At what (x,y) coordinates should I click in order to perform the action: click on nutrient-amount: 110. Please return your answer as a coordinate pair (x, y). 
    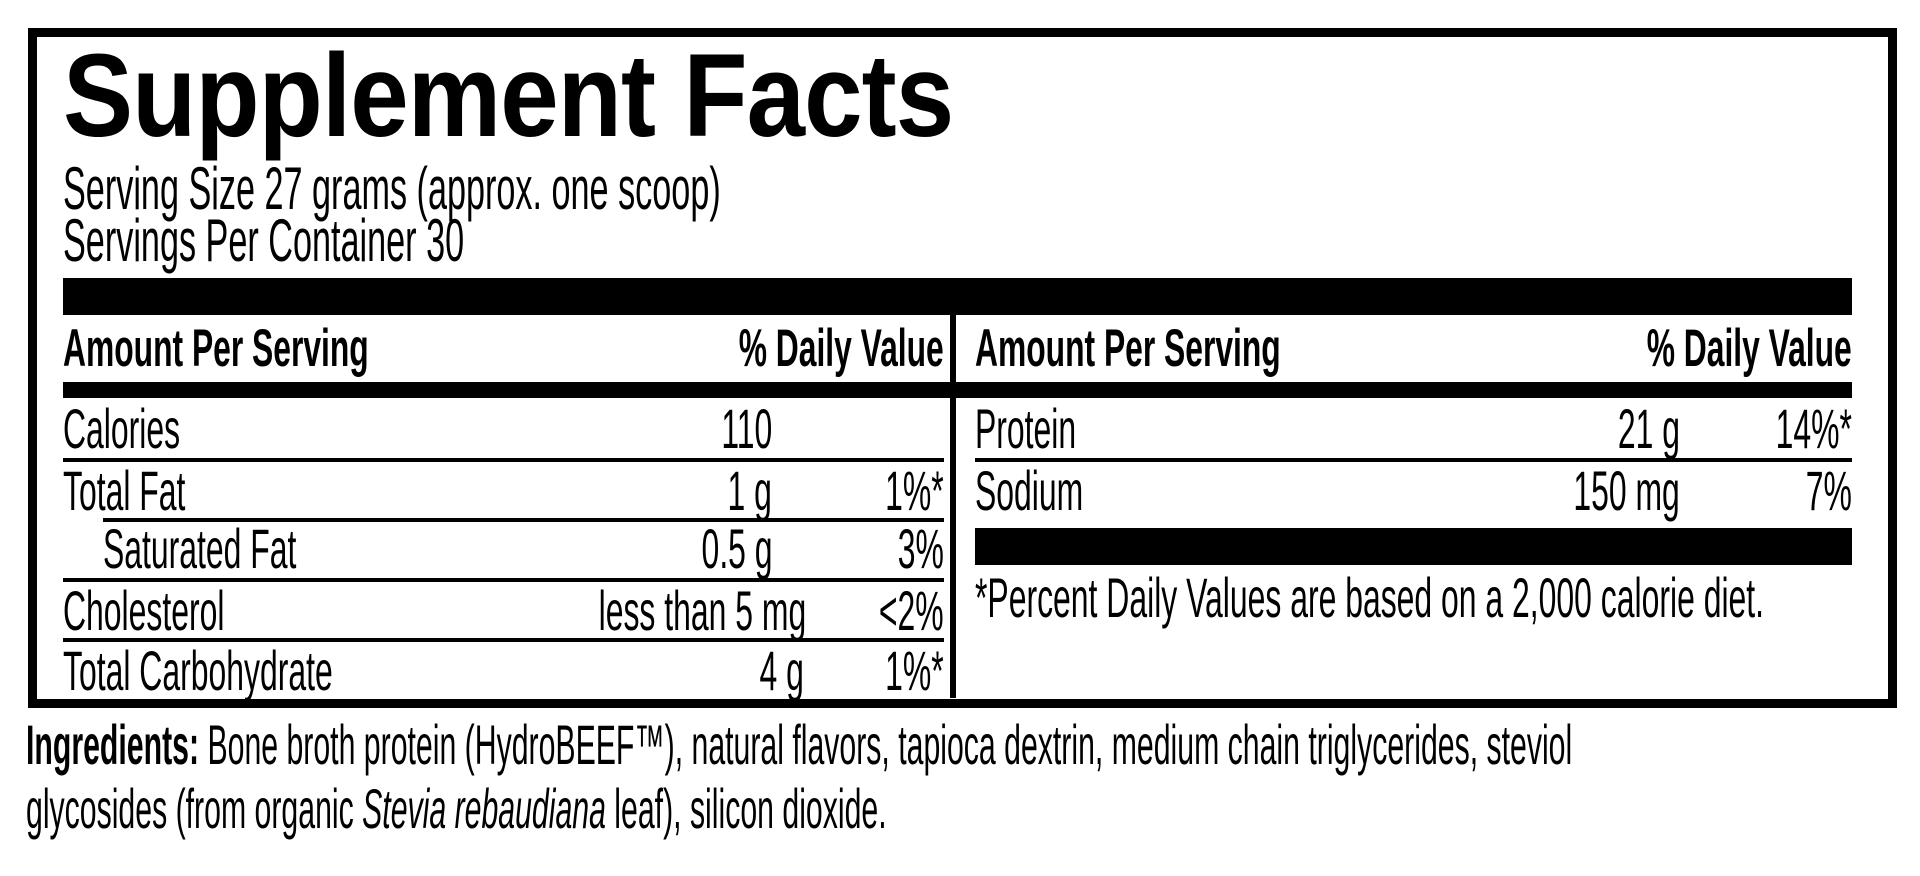
    Looking at the image, I should click on (746, 428).